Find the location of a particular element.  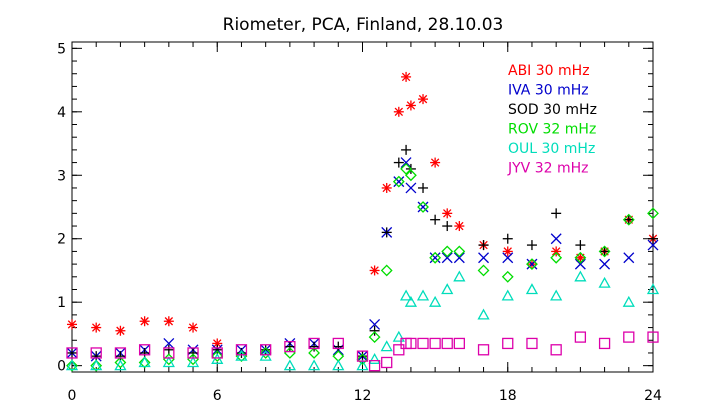

y-tick-label: 3 is located at coordinates (61, 176).